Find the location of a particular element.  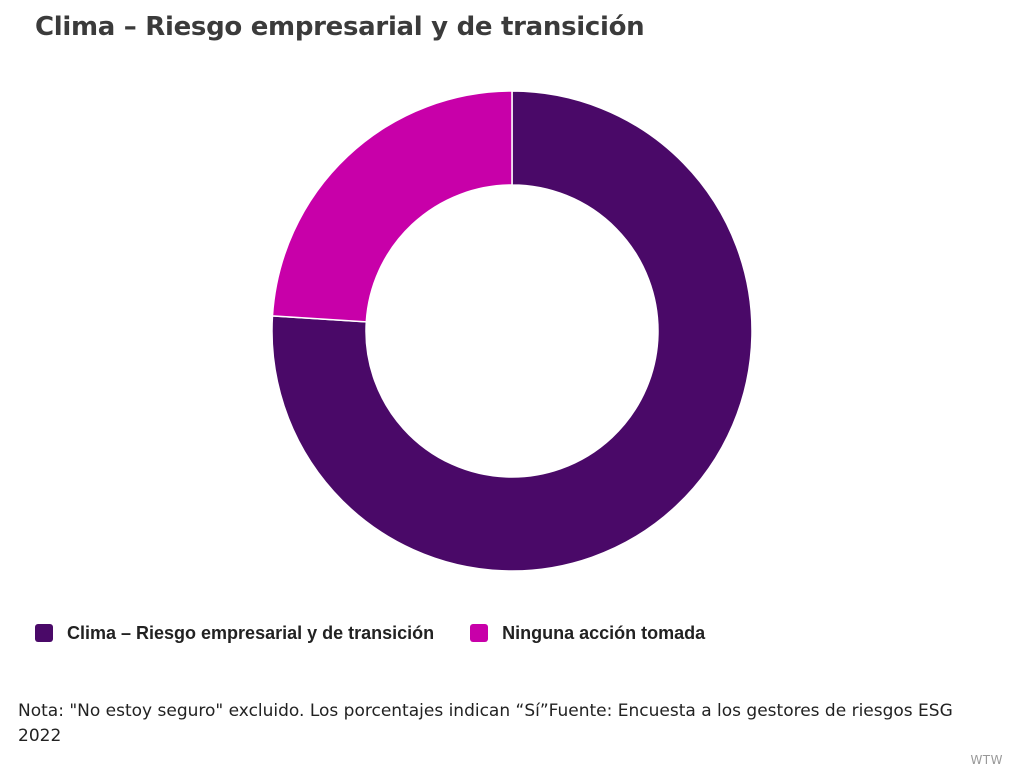

brand-label: WTW is located at coordinates (986, 760).